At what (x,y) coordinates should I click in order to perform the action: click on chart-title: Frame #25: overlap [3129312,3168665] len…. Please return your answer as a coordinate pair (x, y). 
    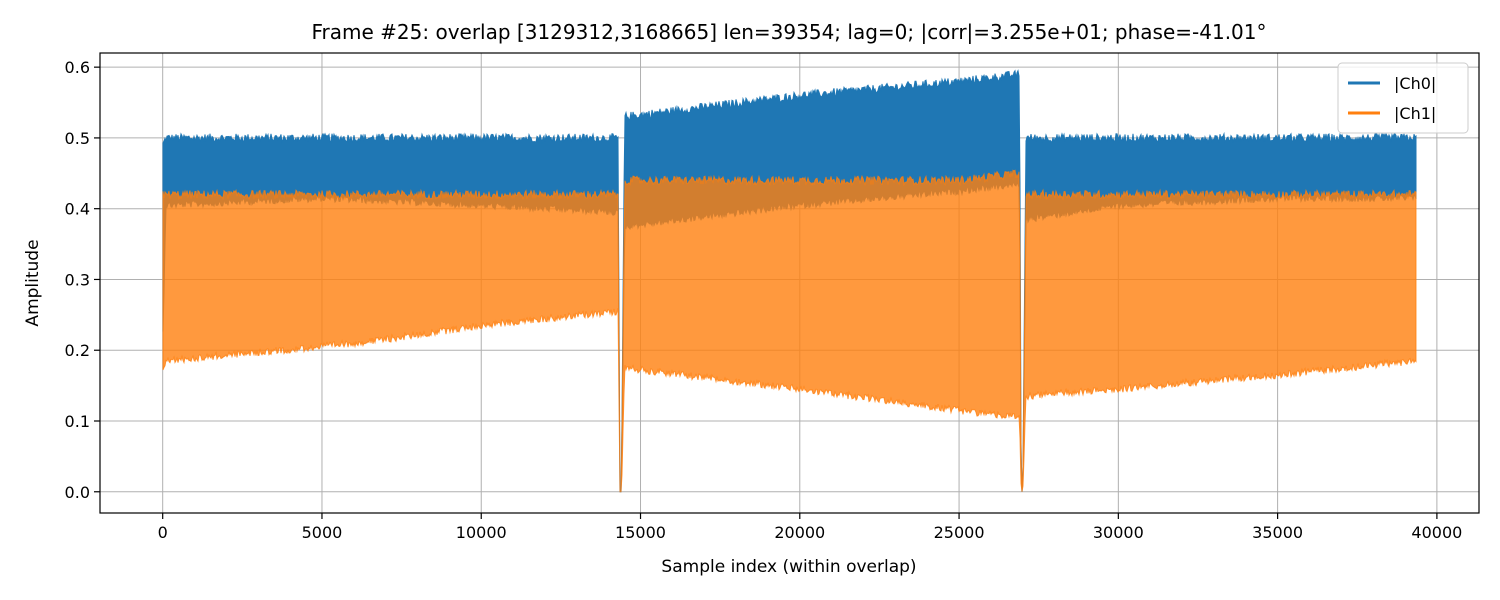
    Looking at the image, I should click on (788, 32).